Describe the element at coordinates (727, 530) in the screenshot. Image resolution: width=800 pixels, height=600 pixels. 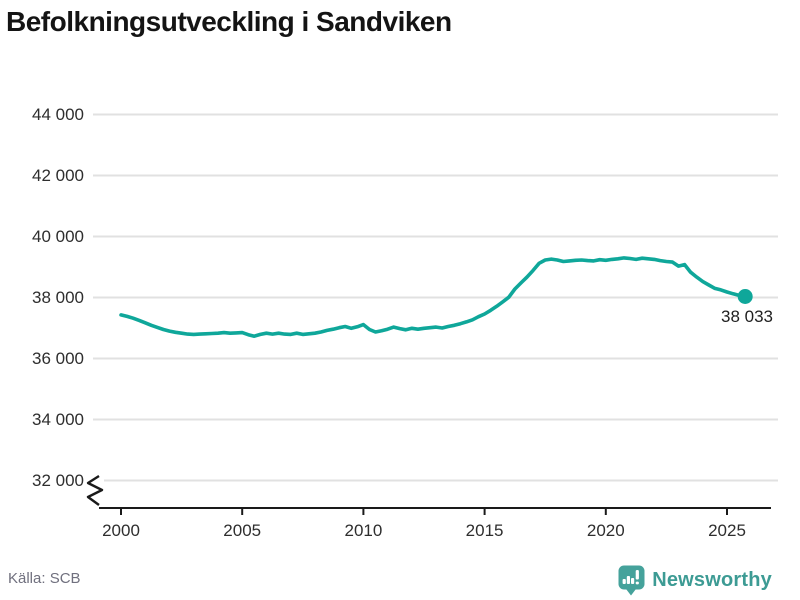
I see `x-tick-label: 2025` at that location.